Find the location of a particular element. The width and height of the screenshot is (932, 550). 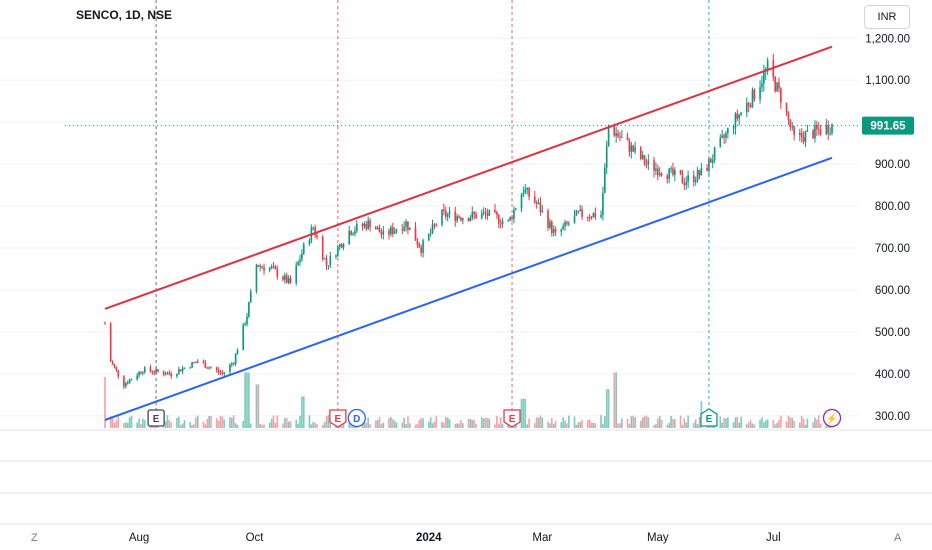

event-markers: E E D E E ⚡ is located at coordinates (494, 418).